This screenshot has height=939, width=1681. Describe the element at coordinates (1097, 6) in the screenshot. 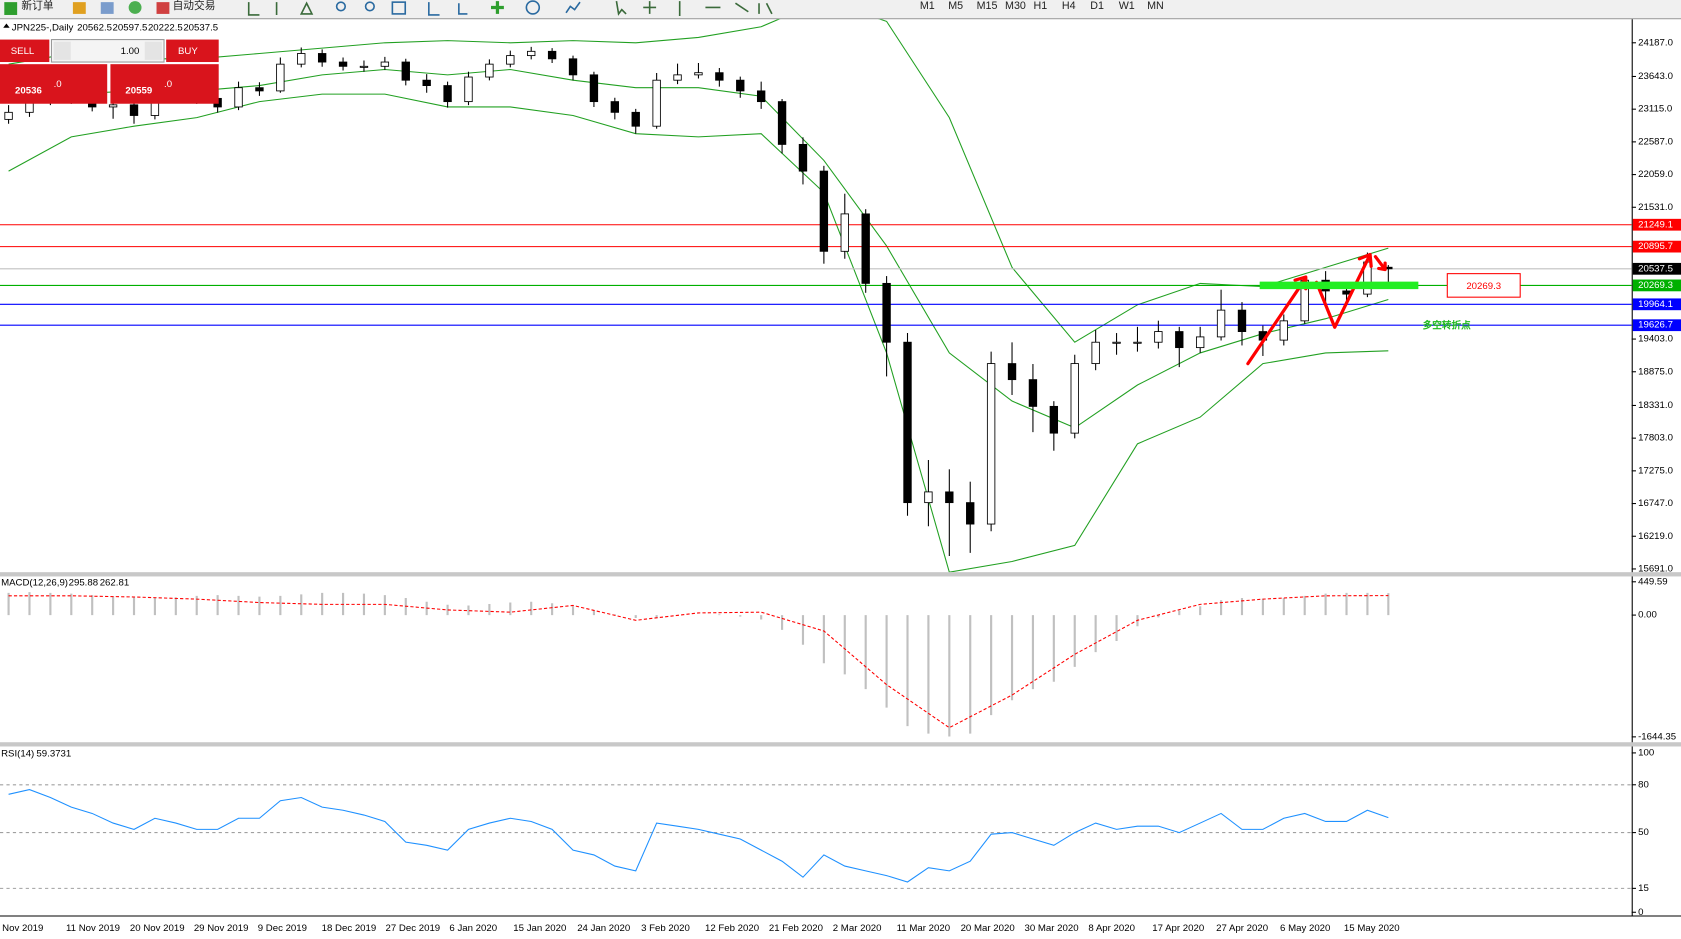

I see `timeframe: D1` at that location.